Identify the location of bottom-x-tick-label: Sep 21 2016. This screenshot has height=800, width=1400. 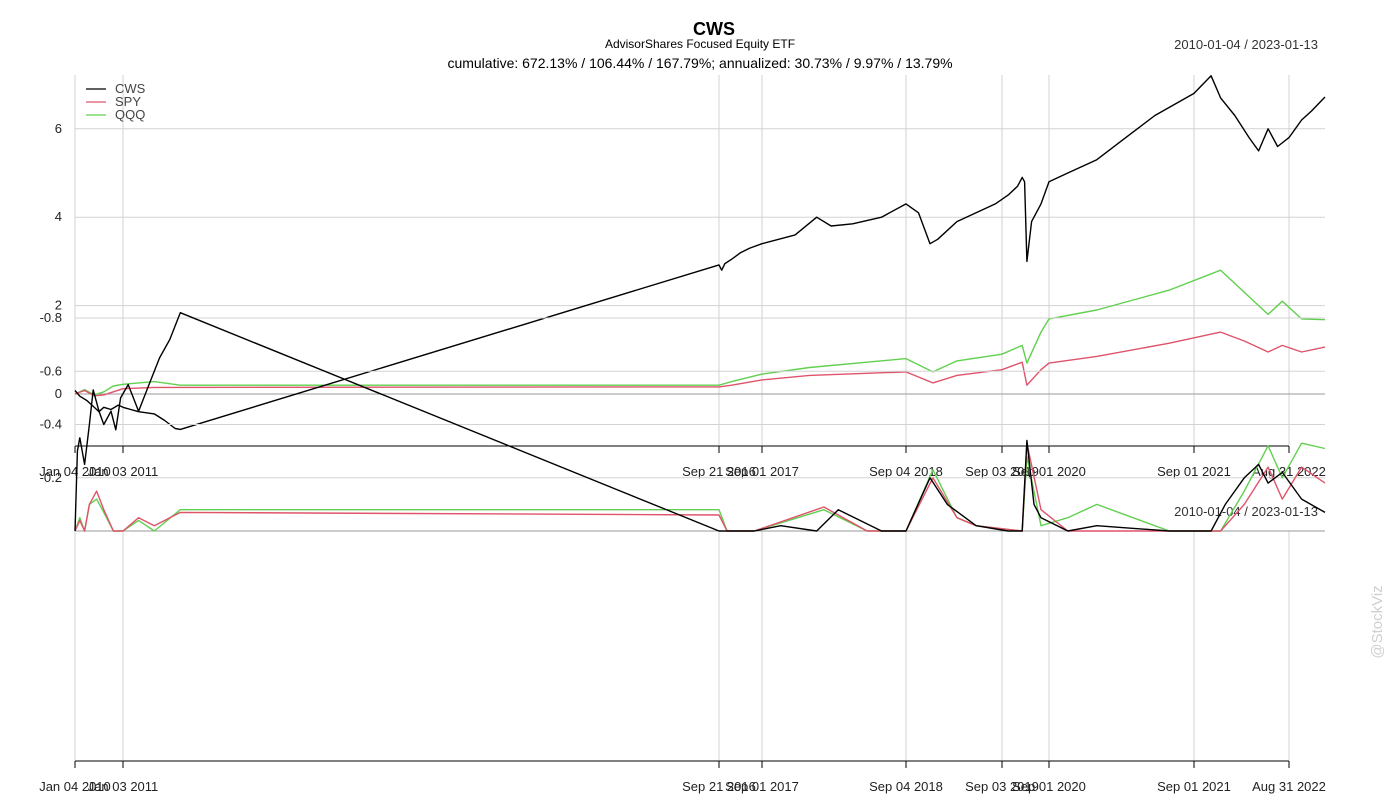
(719, 786).